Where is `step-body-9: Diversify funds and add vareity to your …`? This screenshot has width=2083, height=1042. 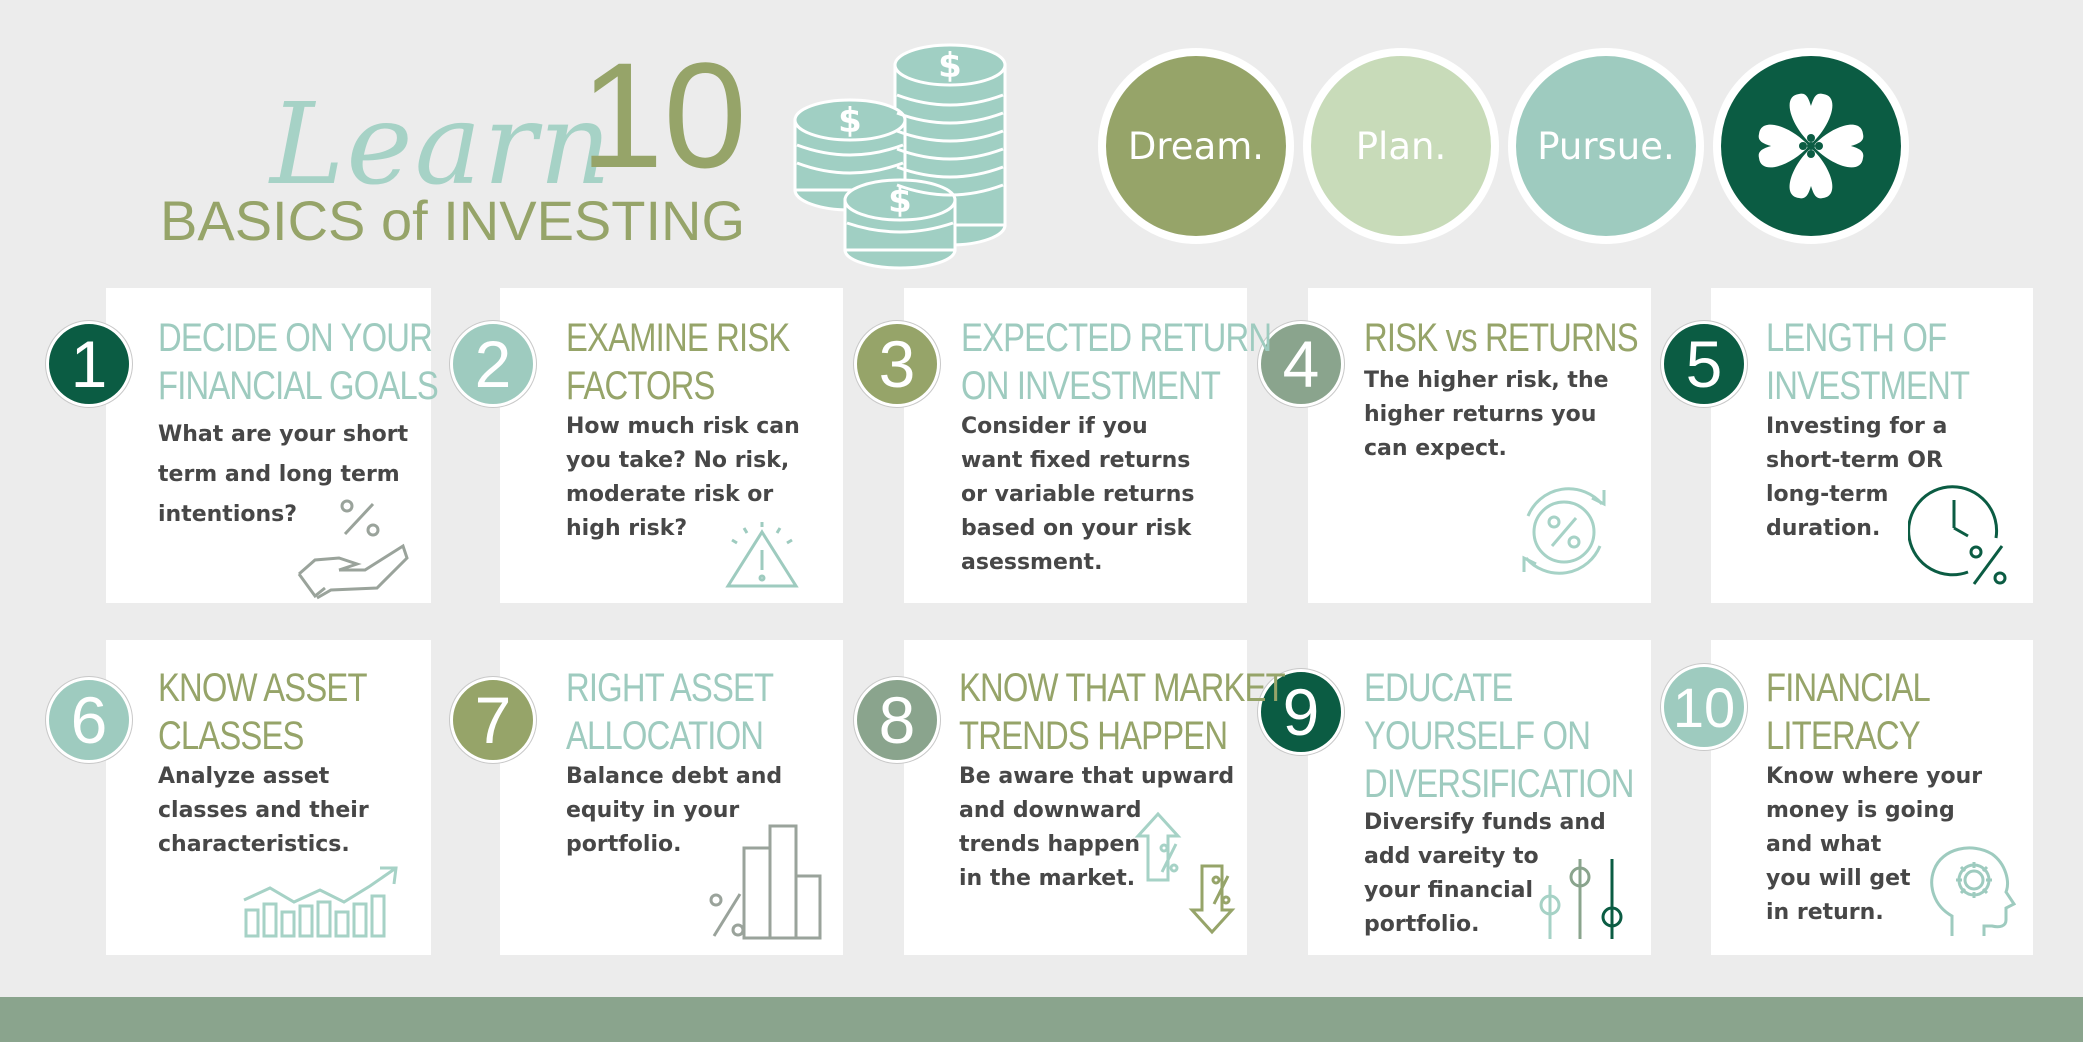 step-body-9: Diversify funds and add vareity to your … is located at coordinates (1485, 874).